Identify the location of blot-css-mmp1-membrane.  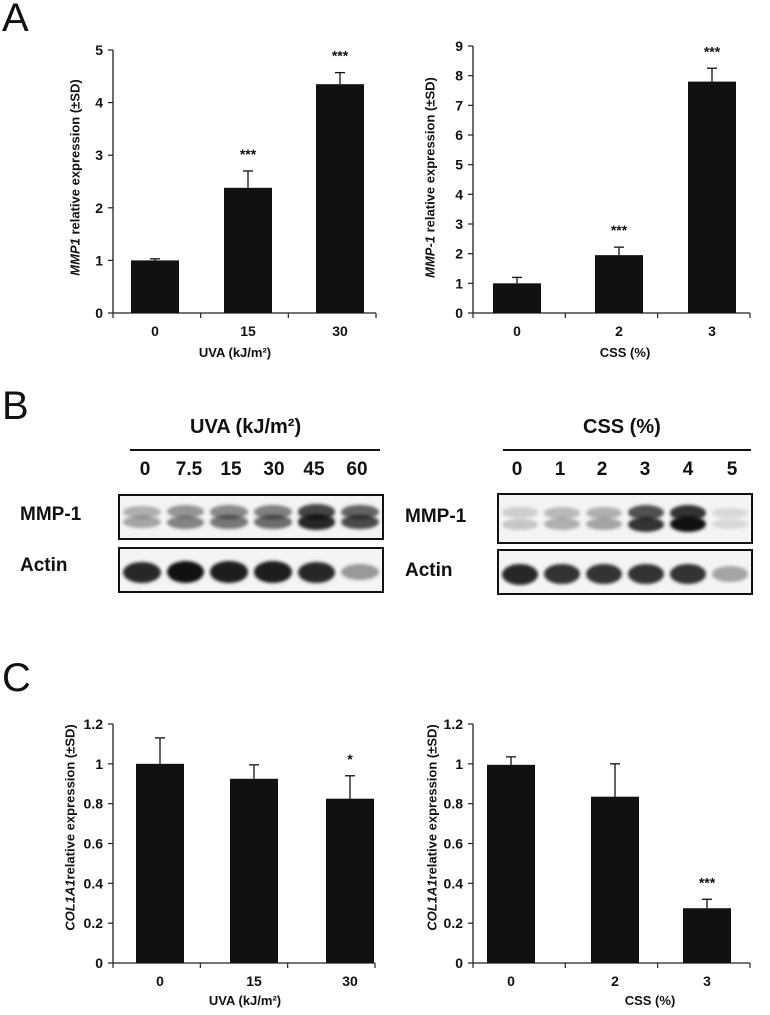
(625, 518).